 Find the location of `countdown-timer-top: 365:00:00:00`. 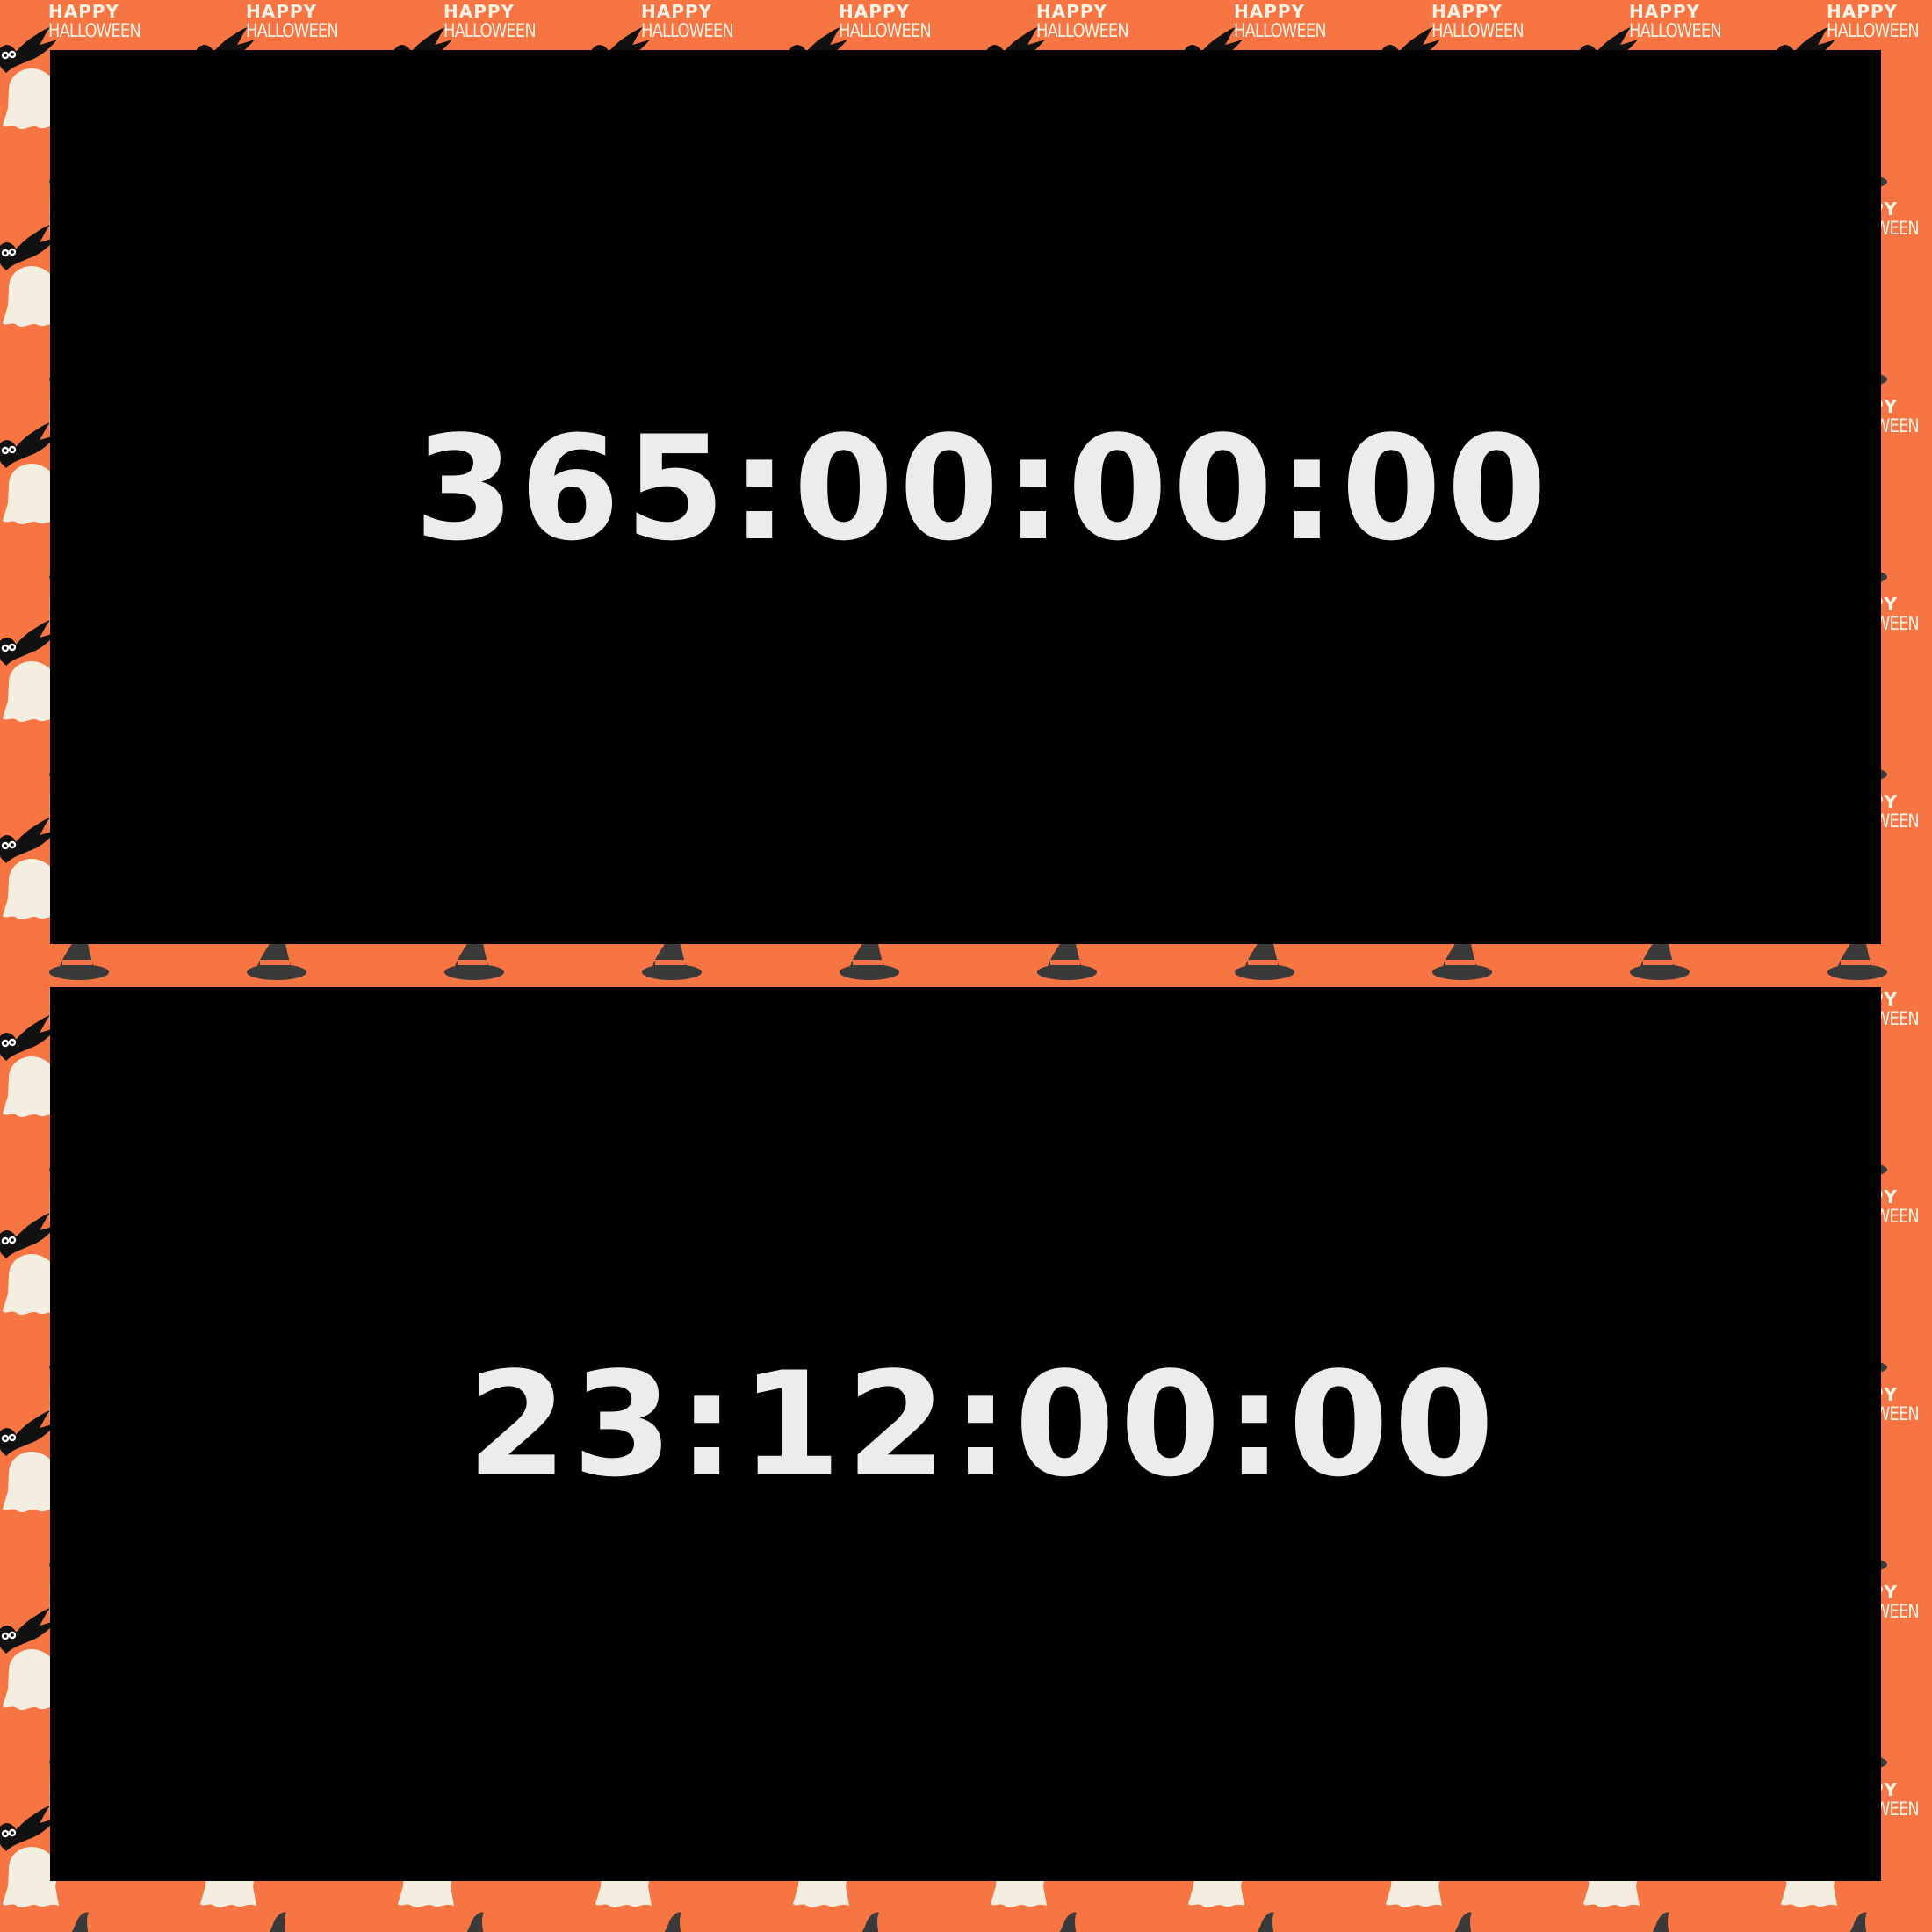

countdown-timer-top: 365:00:00:00 is located at coordinates (984, 488).